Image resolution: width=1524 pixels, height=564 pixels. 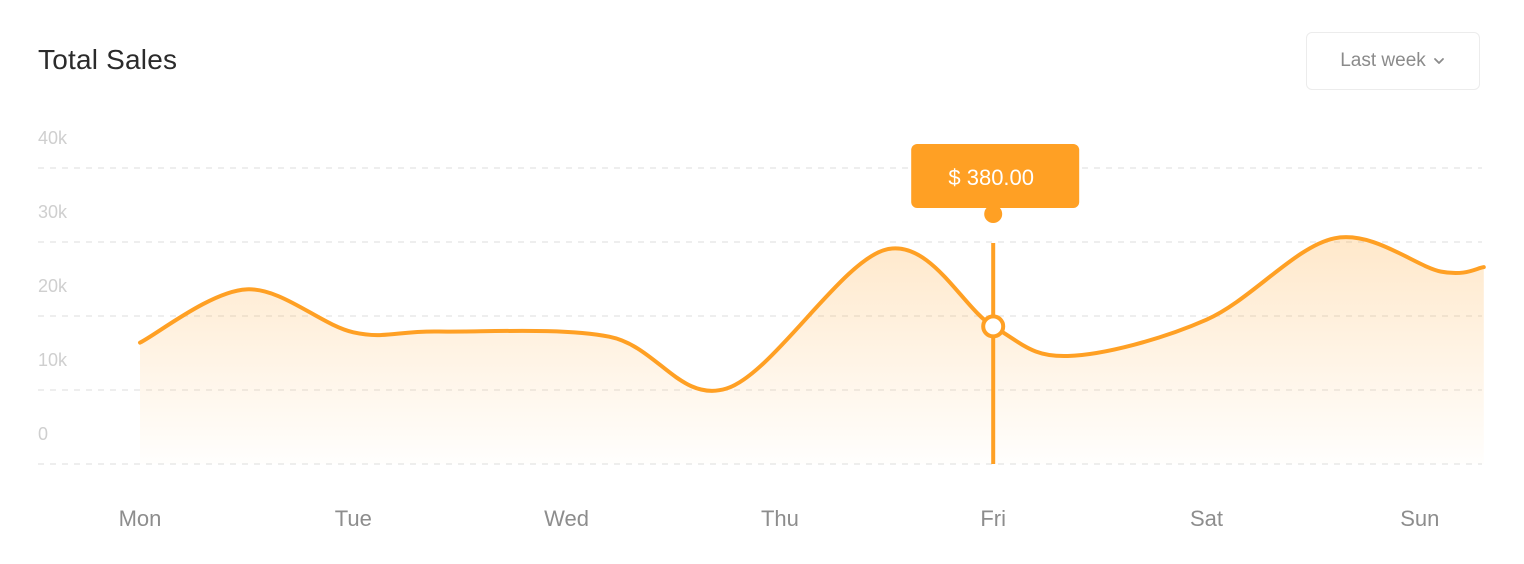 What do you see at coordinates (108, 59) in the screenshot?
I see `chart-title: Total Sales` at bounding box center [108, 59].